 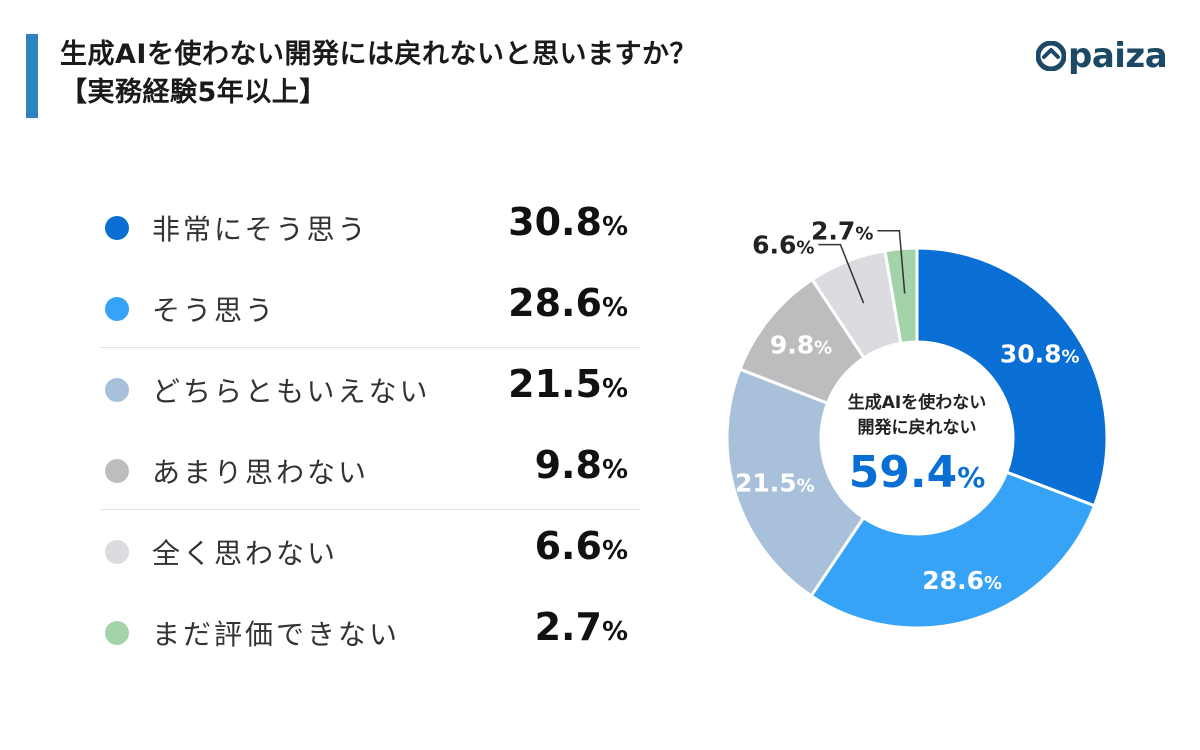 I want to click on center-value: 59.4%, so click(x=917, y=472).